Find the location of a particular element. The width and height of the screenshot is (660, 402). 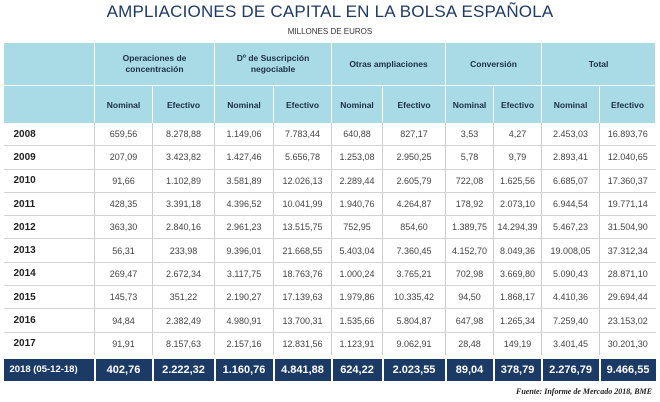

value-cell: 1.160,76 is located at coordinates (243, 369).